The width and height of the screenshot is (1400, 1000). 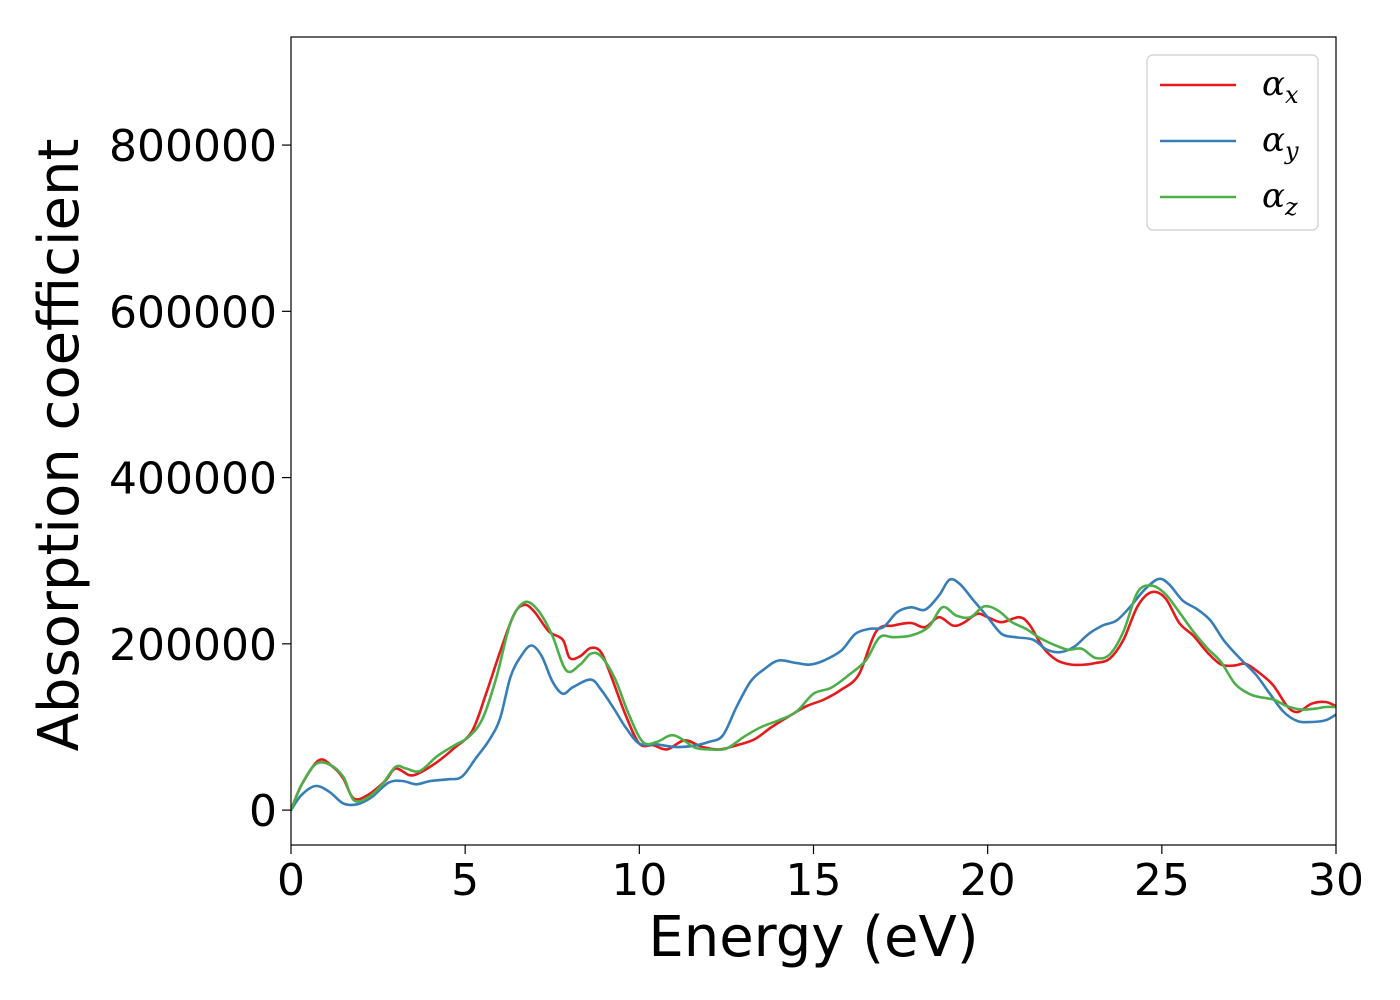 What do you see at coordinates (193, 479) in the screenshot?
I see `y-tick-label: 400000` at bounding box center [193, 479].